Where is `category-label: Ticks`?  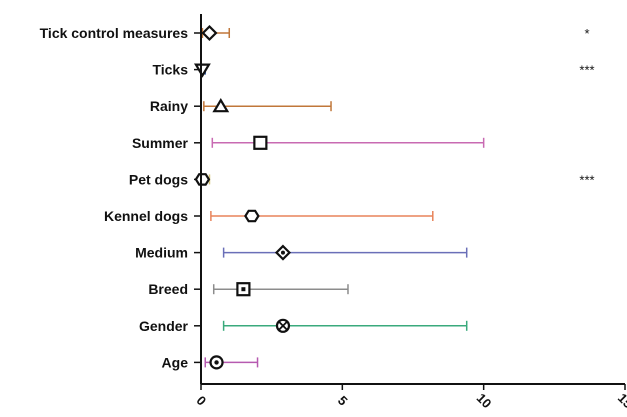
category-label: Ticks is located at coordinates (170, 70).